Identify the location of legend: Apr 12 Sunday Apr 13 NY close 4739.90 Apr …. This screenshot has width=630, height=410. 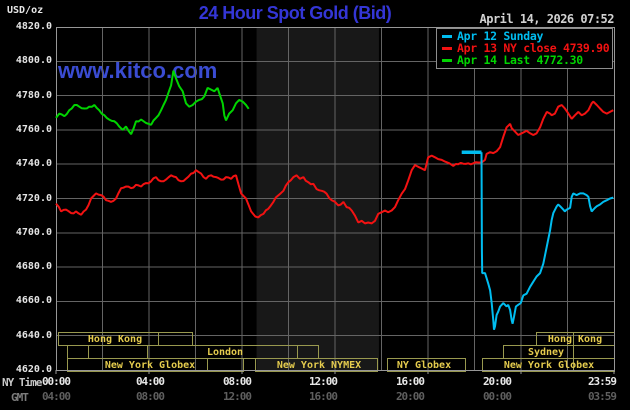
(524, 48).